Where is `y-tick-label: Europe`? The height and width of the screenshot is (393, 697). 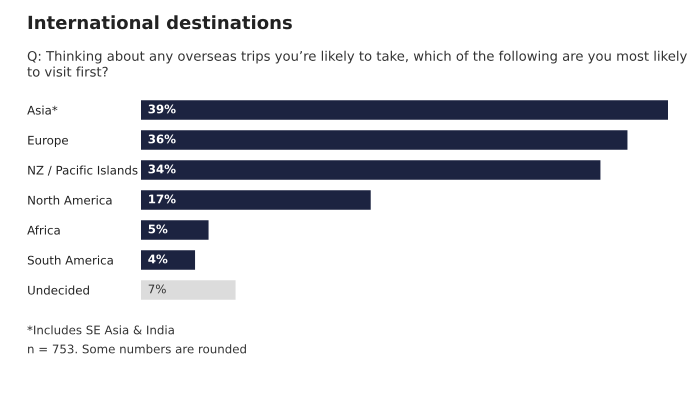
y-tick-label: Europe is located at coordinates (48, 141).